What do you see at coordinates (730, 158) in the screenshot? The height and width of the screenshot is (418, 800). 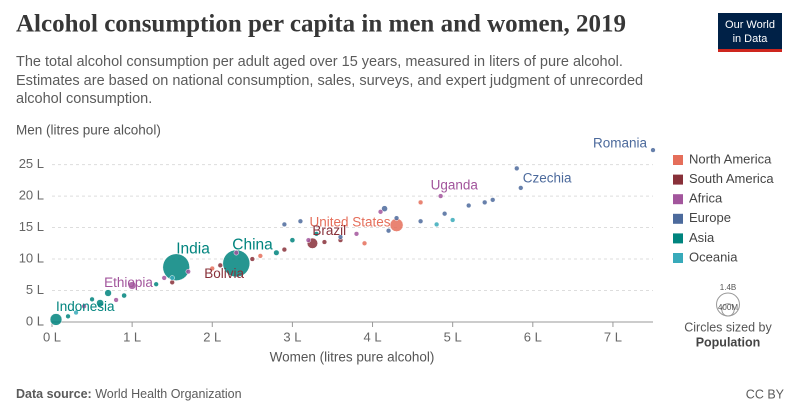 I see `legend-label: North America` at bounding box center [730, 158].